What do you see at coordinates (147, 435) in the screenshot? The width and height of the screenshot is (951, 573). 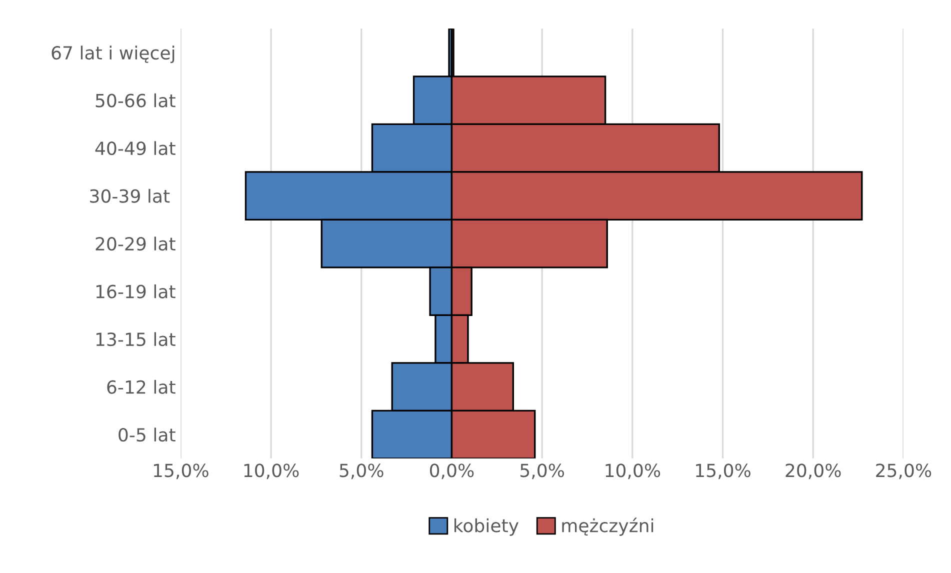 I see `y-tick-label: 0-5 lat` at bounding box center [147, 435].